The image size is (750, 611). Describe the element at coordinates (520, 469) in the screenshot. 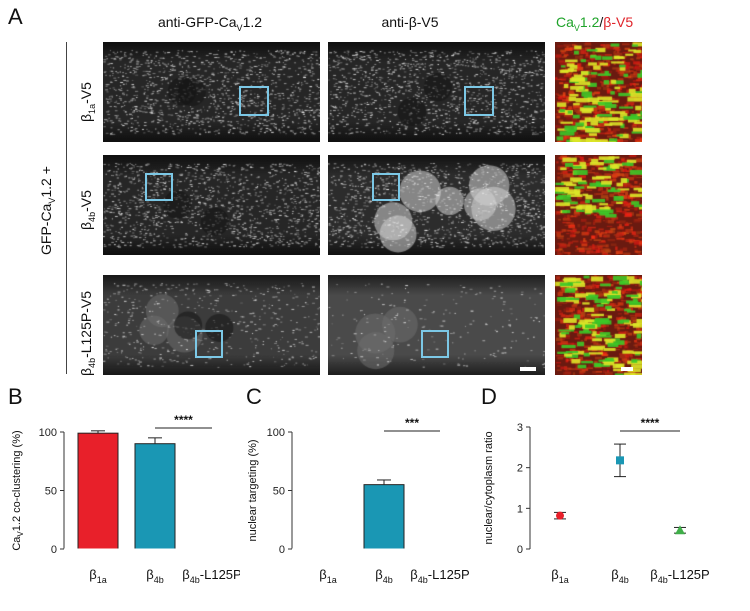

I see `y-tick-label: 2` at that location.